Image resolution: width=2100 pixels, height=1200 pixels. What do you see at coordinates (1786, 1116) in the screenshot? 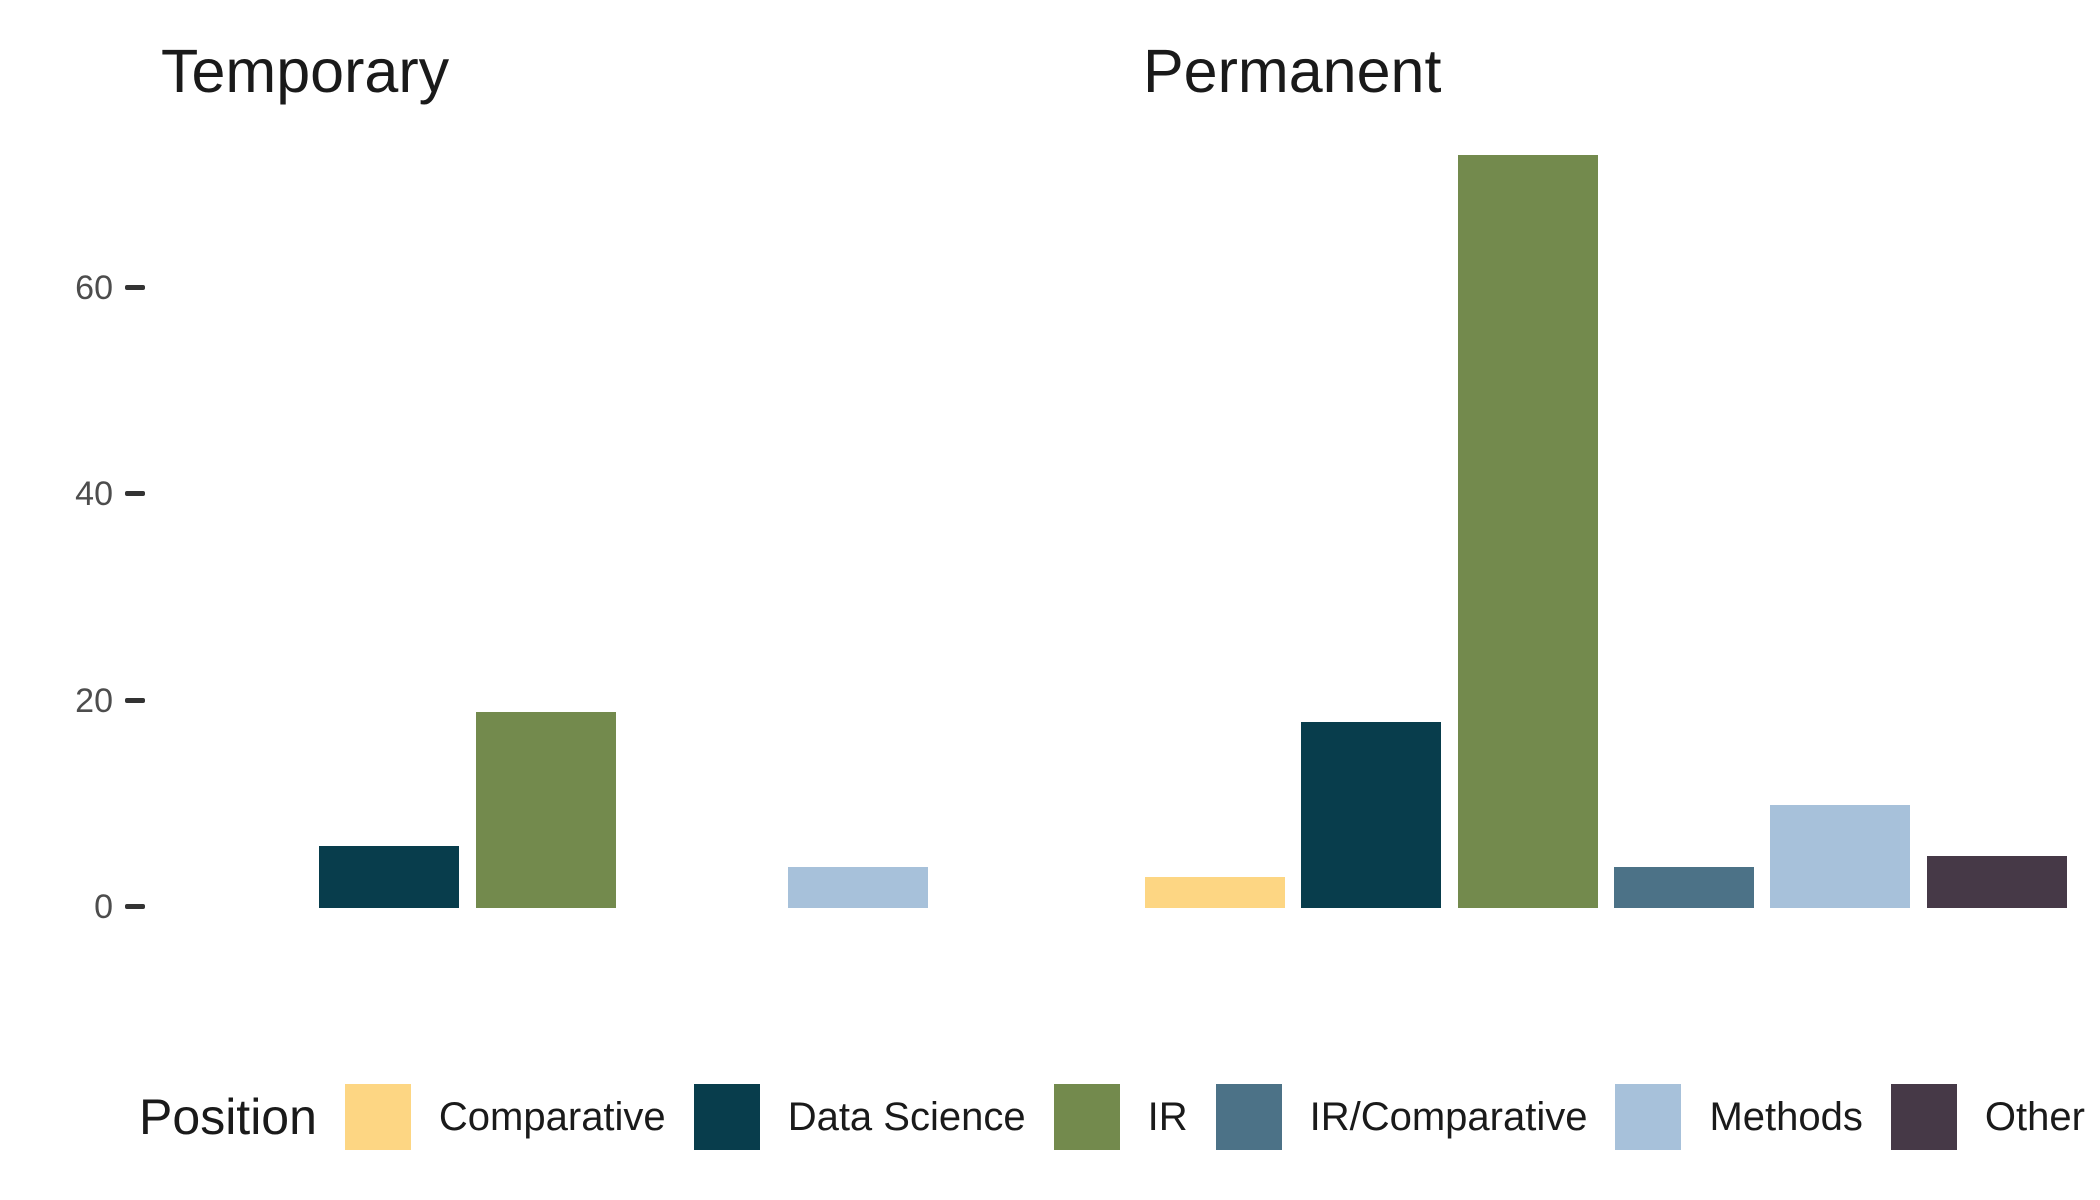
I see `legend-label-methods: Methods` at bounding box center [1786, 1116].